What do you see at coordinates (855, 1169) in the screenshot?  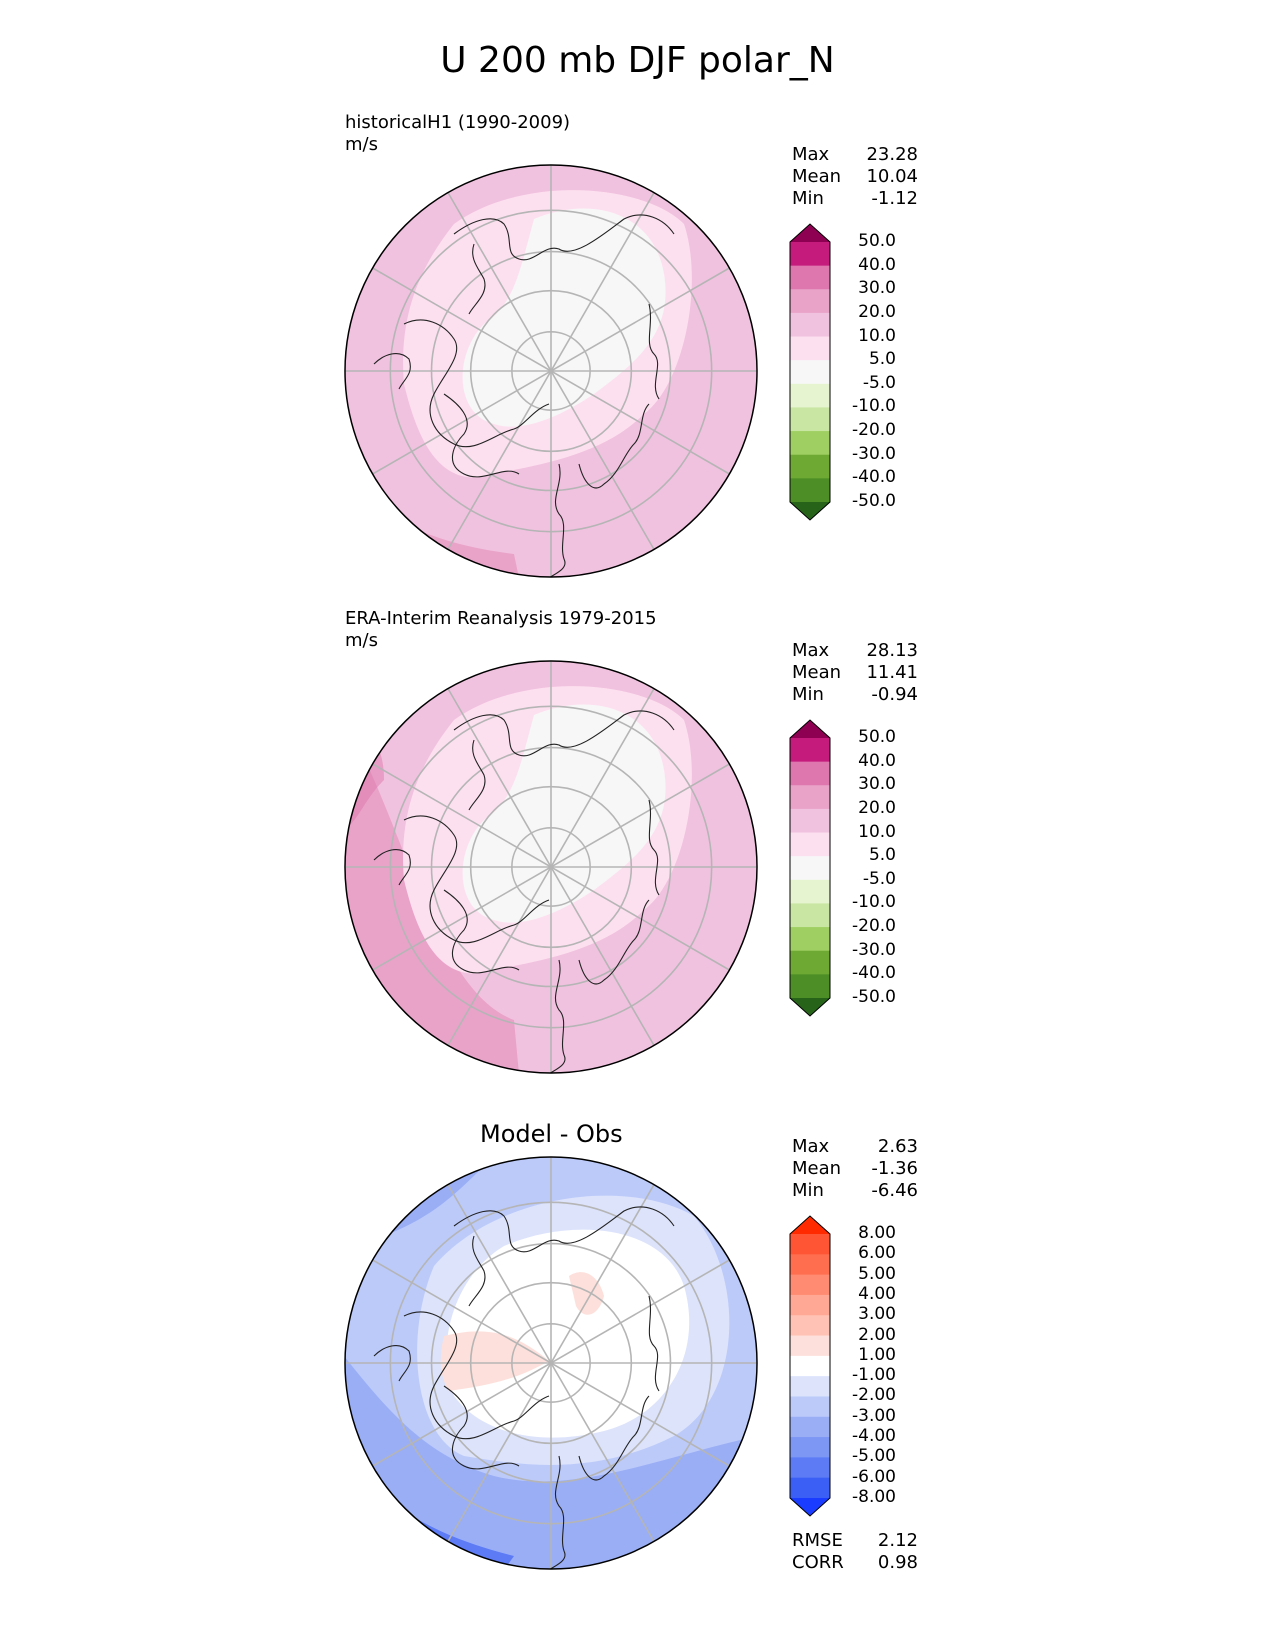 I see `panel-3-stats: Max 2.63 Mean -1.36 Min -6.46` at bounding box center [855, 1169].